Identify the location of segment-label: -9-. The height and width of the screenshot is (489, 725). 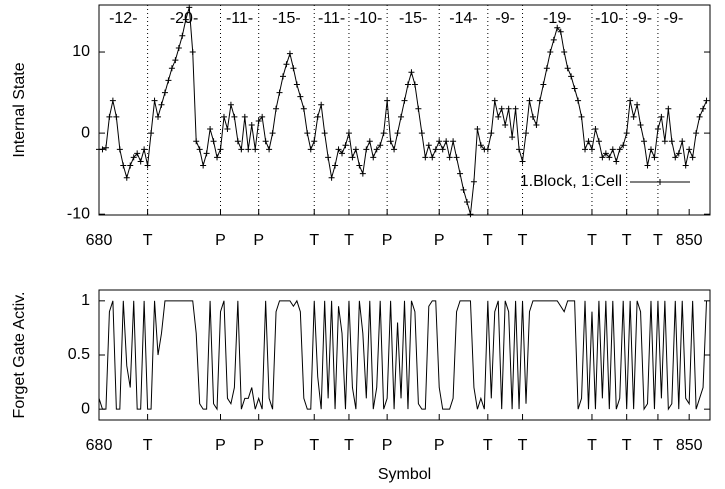
(643, 18).